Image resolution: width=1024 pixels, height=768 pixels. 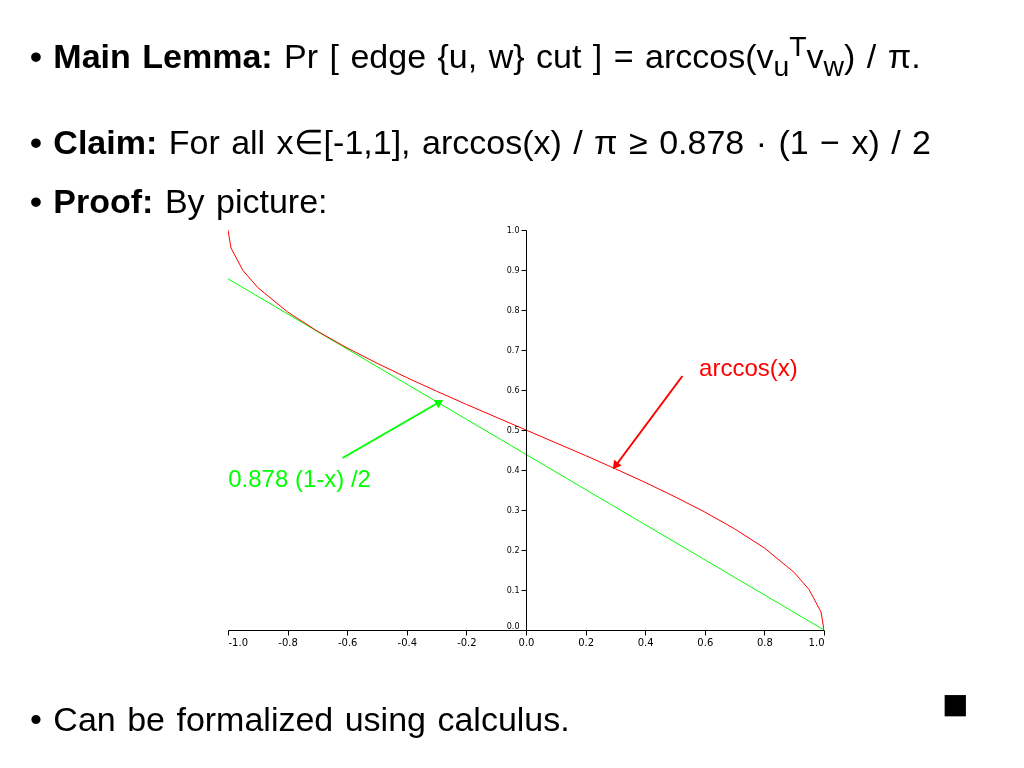 What do you see at coordinates (513, 626) in the screenshot?
I see `y-tick-label: 0.0` at bounding box center [513, 626].